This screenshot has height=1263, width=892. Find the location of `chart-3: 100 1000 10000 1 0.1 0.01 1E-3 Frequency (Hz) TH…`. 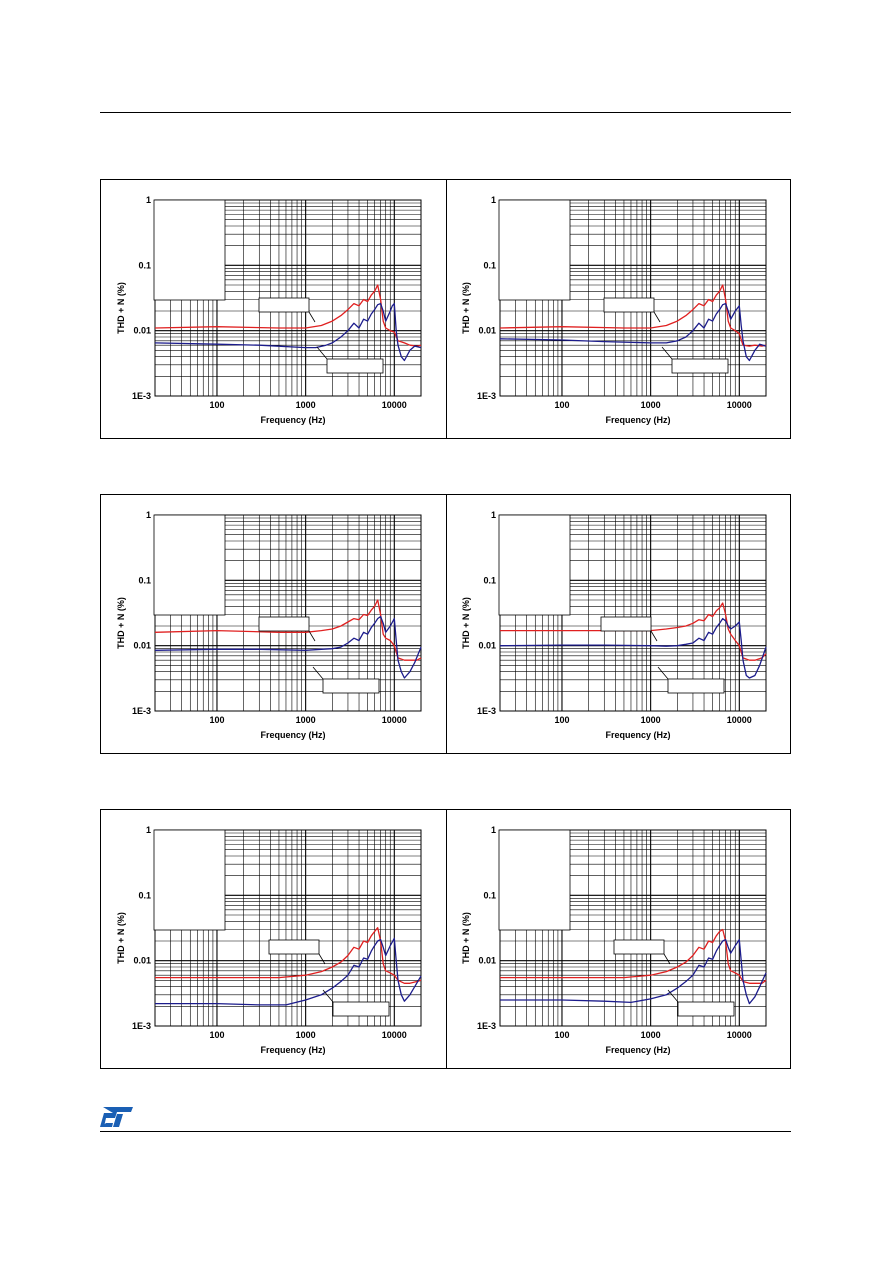

chart-3: 100 1000 10000 1 0.1 0.01 1E-3 Frequency (Hz) TH… is located at coordinates (273, 624).